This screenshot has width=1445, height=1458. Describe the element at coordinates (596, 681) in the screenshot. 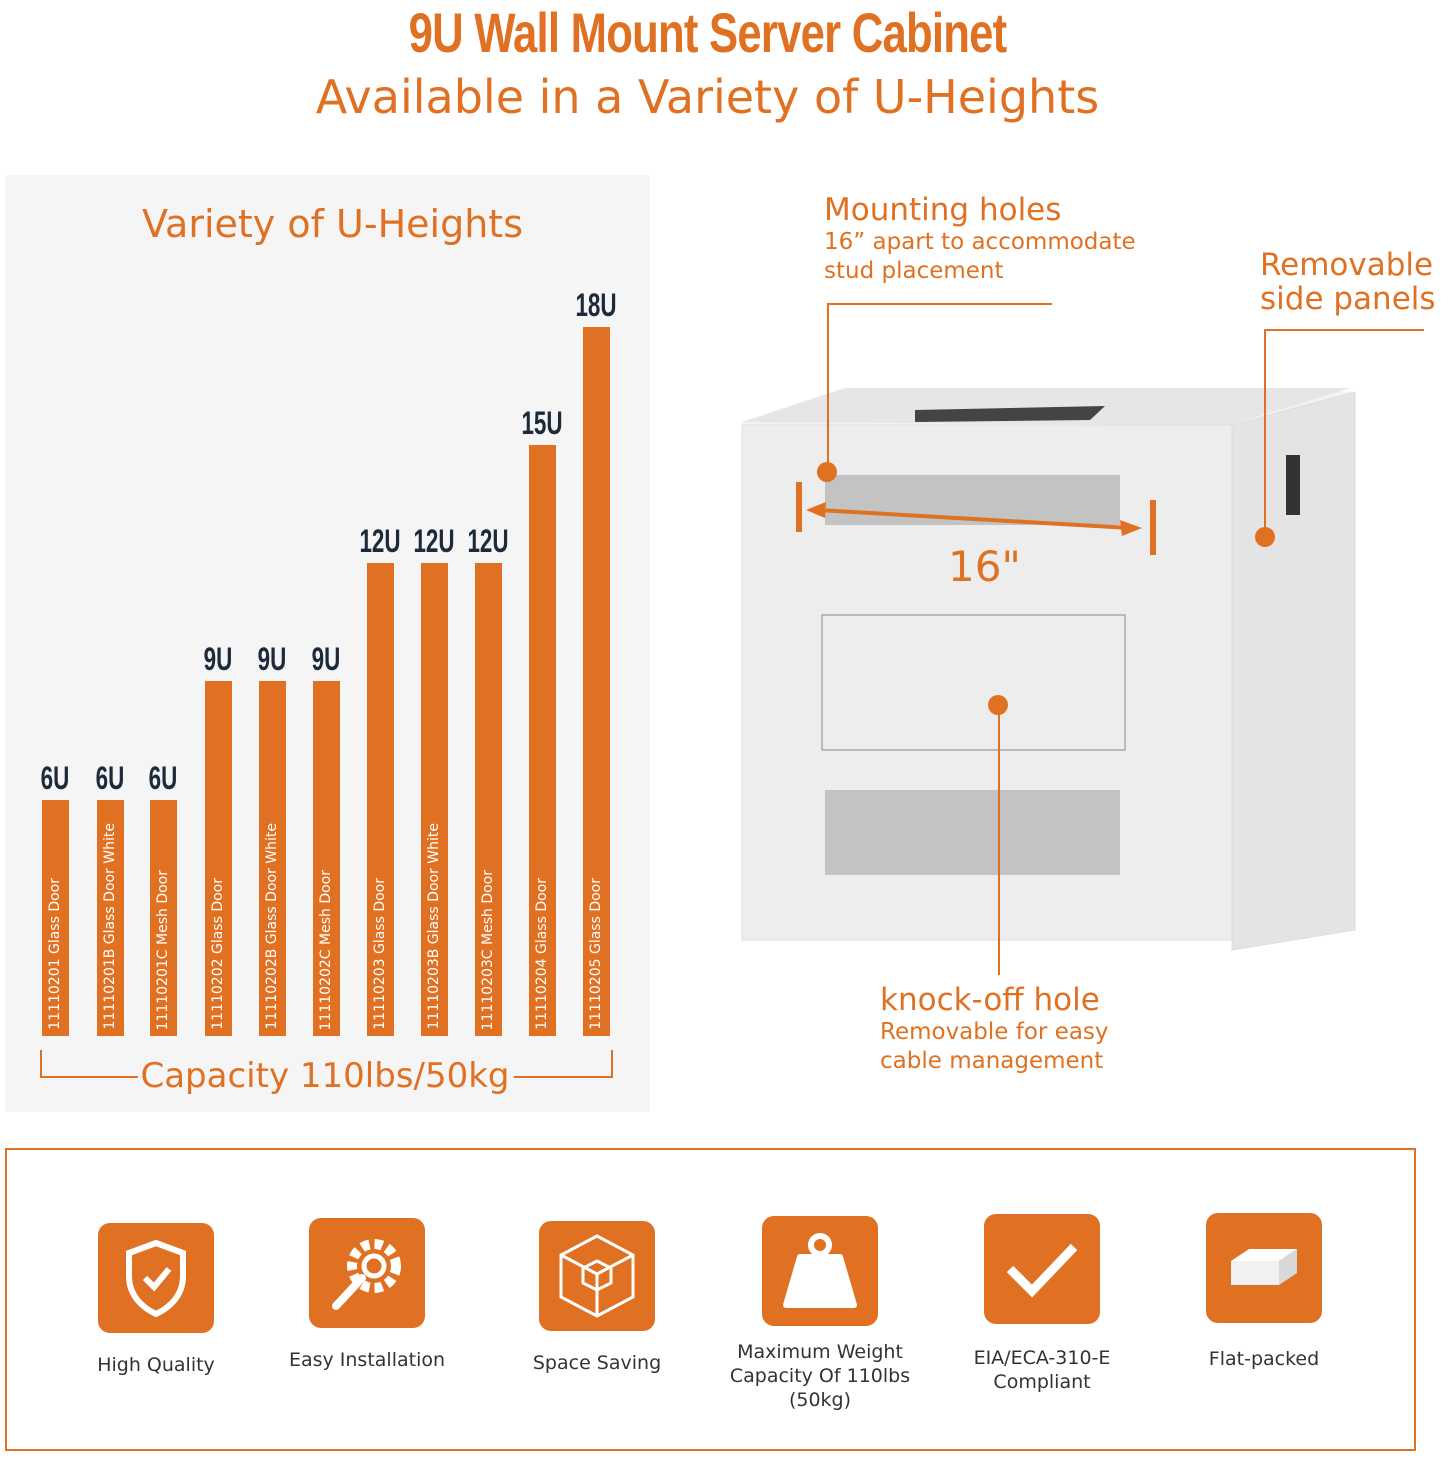

I see `bar: 11110205 Glass Door` at that location.